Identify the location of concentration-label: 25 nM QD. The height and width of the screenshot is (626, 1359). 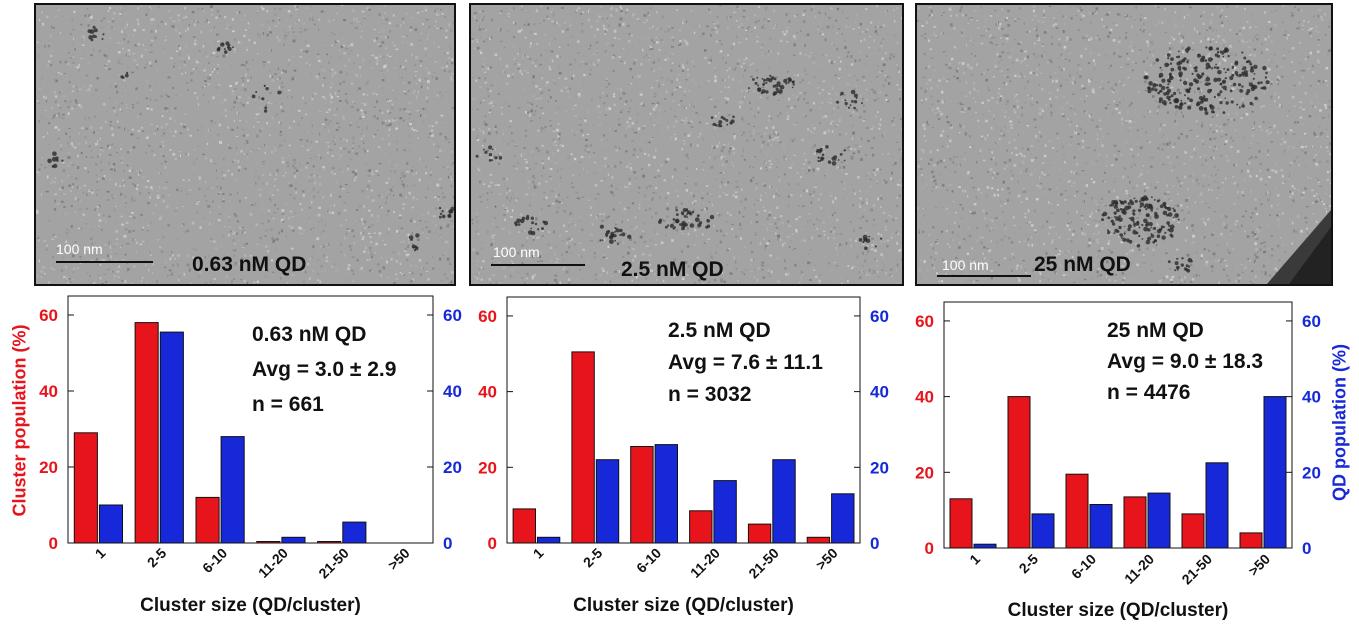
(1082, 264).